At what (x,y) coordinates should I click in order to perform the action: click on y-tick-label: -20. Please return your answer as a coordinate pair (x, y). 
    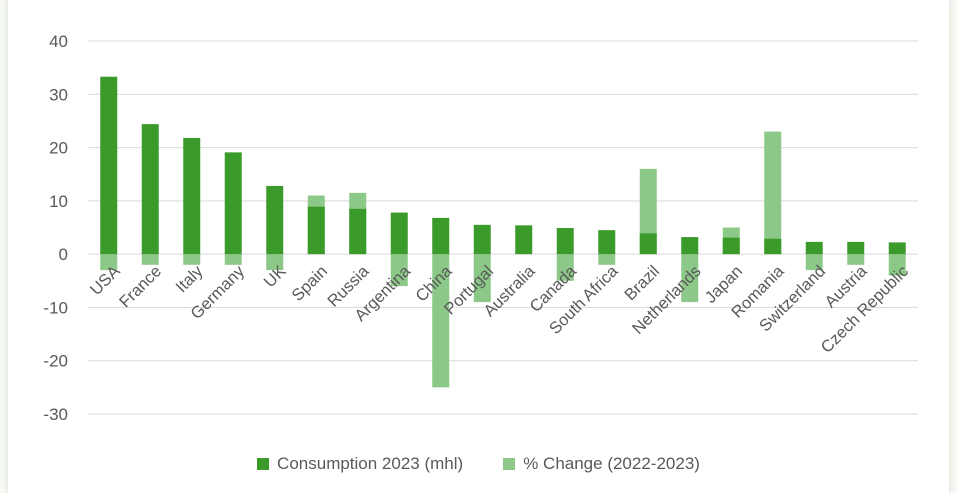
    Looking at the image, I should click on (55, 361).